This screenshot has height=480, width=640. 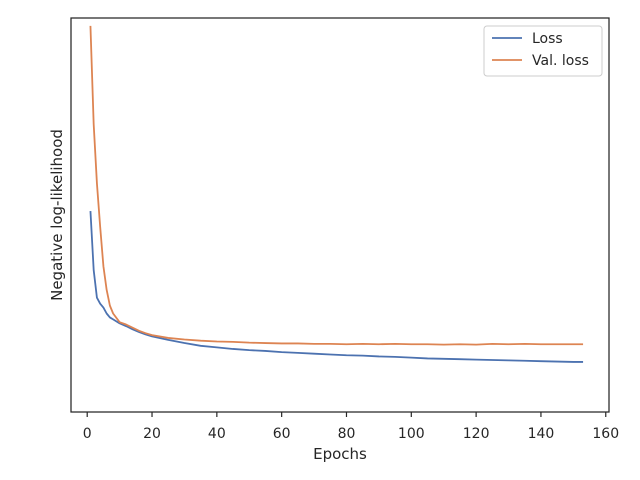 What do you see at coordinates (57, 215) in the screenshot?
I see `y-axis-label: Negative log-likelihood` at bounding box center [57, 215].